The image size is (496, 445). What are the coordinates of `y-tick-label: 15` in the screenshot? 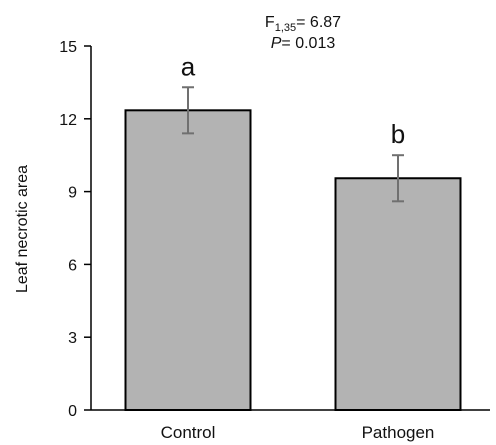 It's located at (68, 47).